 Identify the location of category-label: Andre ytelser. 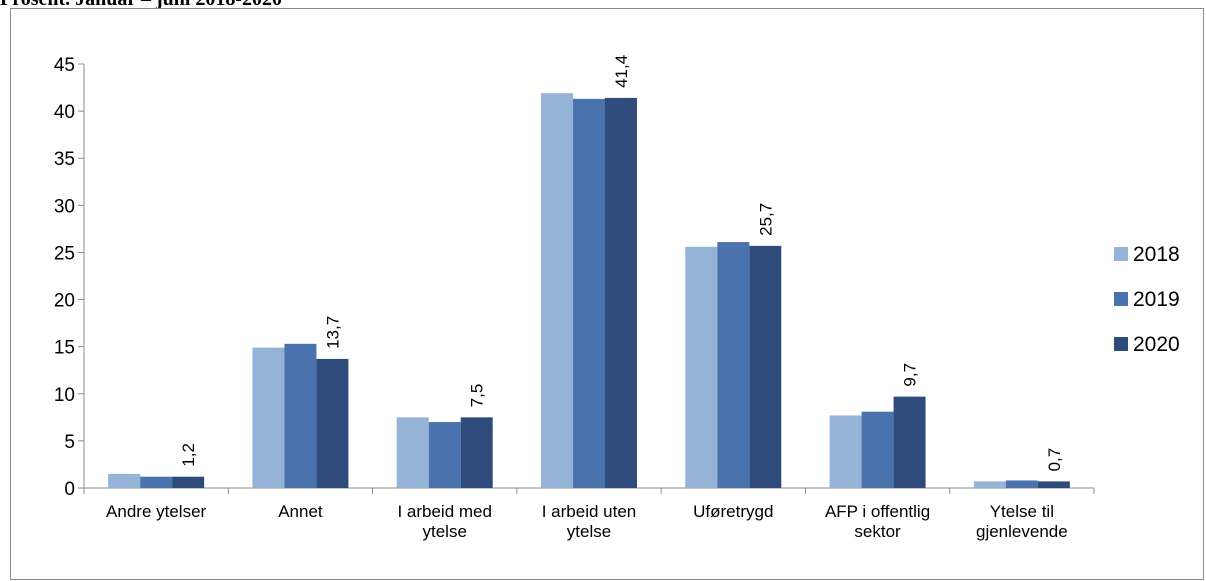
(156, 511).